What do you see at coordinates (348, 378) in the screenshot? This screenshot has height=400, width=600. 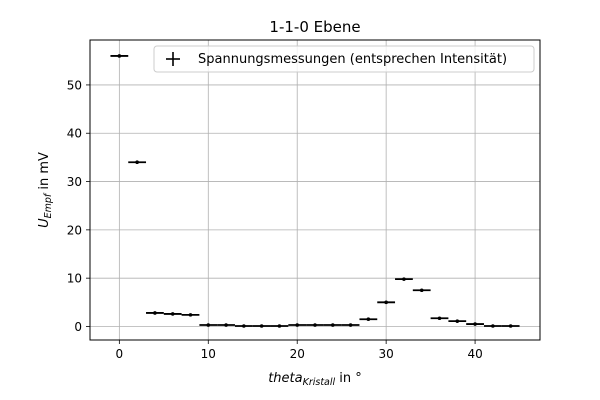 I see `x-axis-label-suffix: in °` at bounding box center [348, 378].